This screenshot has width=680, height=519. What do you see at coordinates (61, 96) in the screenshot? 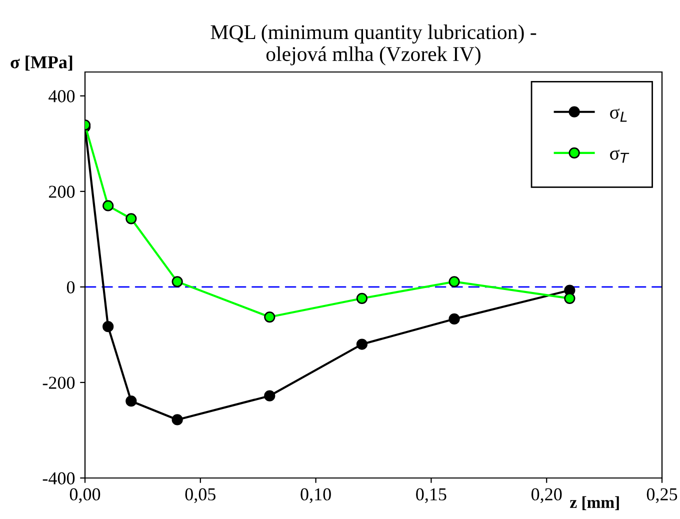
I see `y-tick-label: 400` at bounding box center [61, 96].